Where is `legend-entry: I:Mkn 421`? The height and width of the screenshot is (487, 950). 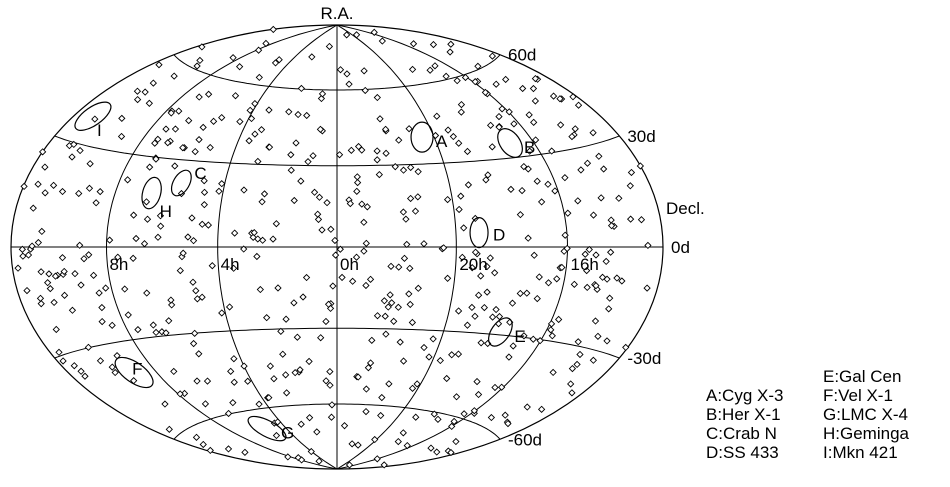 legend-entry: I:Mkn 421 is located at coordinates (860, 452).